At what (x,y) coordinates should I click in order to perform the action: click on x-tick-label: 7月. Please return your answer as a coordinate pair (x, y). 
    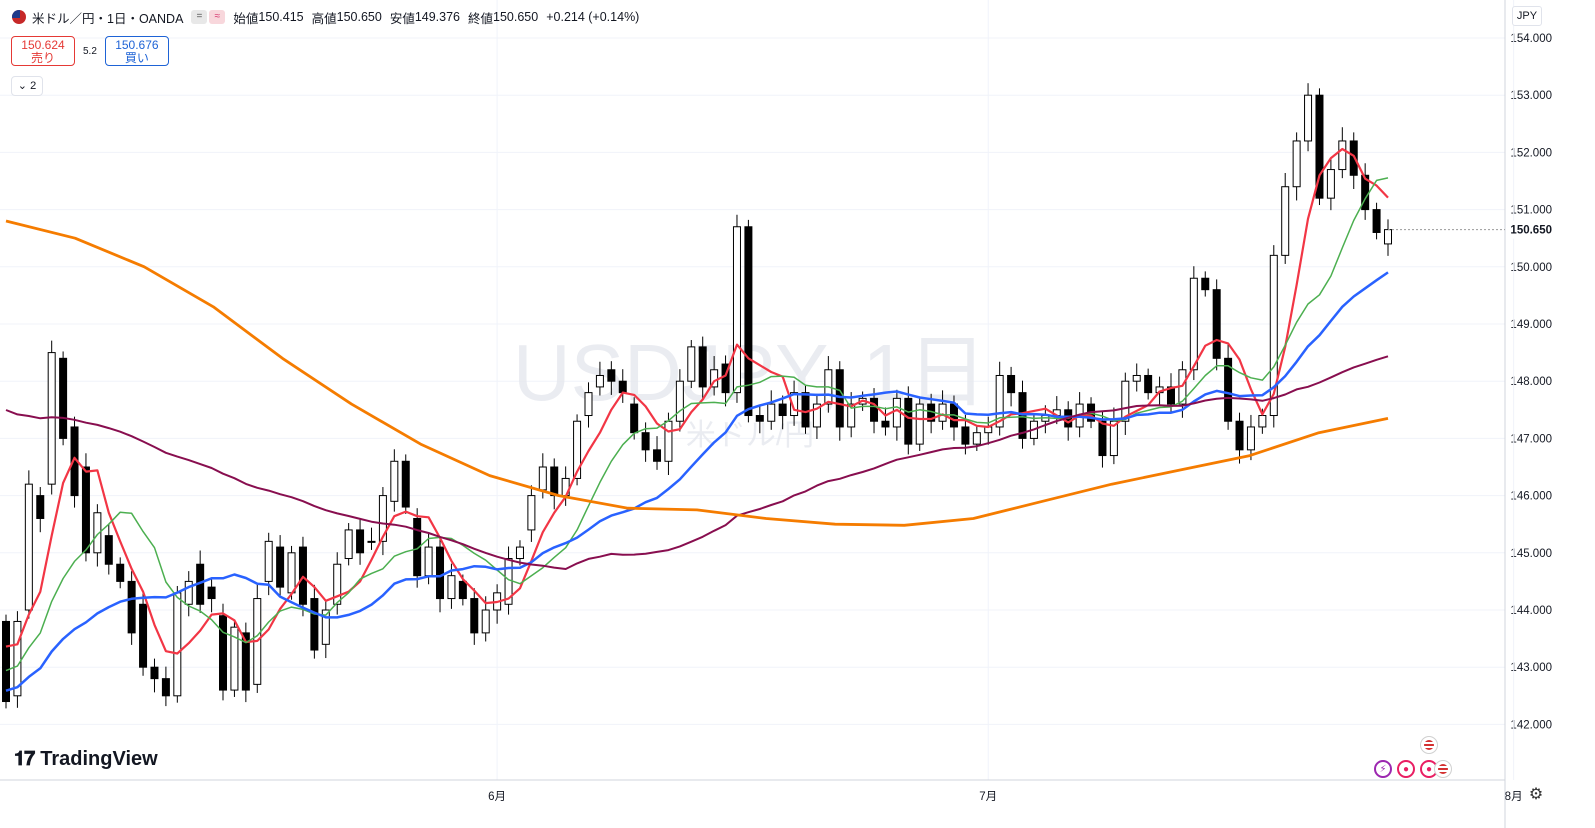
    Looking at the image, I should click on (988, 797).